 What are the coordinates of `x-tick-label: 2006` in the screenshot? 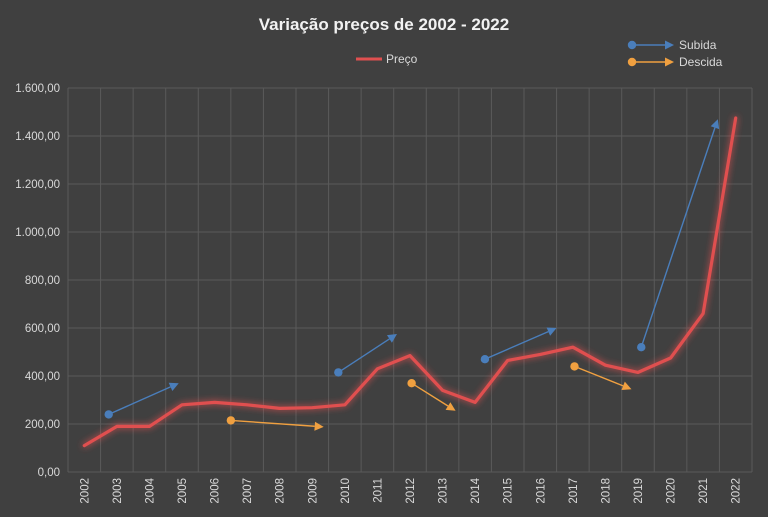 It's located at (216, 491).